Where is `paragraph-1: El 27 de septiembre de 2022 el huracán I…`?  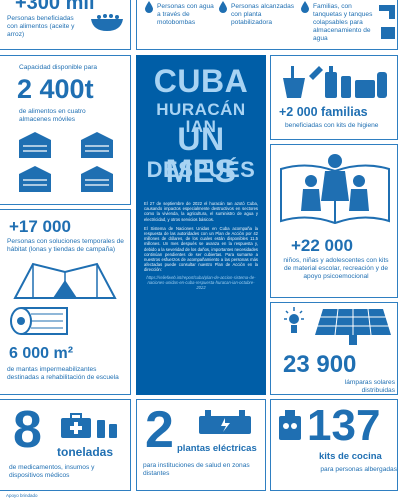 paragraph-1: El 27 de septiembre de 2022 el huracán I… is located at coordinates (201, 211).